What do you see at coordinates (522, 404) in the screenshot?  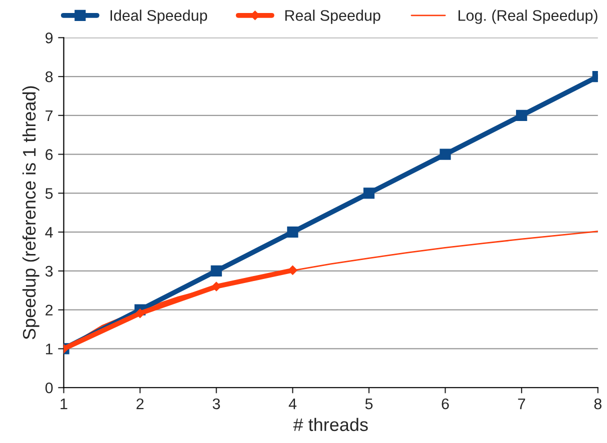 I see `x-tick-label: 7` at bounding box center [522, 404].